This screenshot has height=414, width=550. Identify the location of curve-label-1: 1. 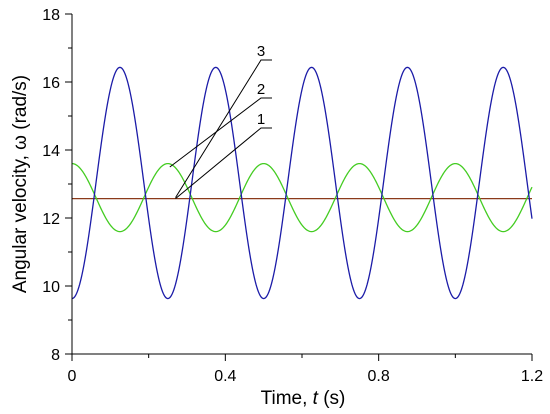
(261, 119).